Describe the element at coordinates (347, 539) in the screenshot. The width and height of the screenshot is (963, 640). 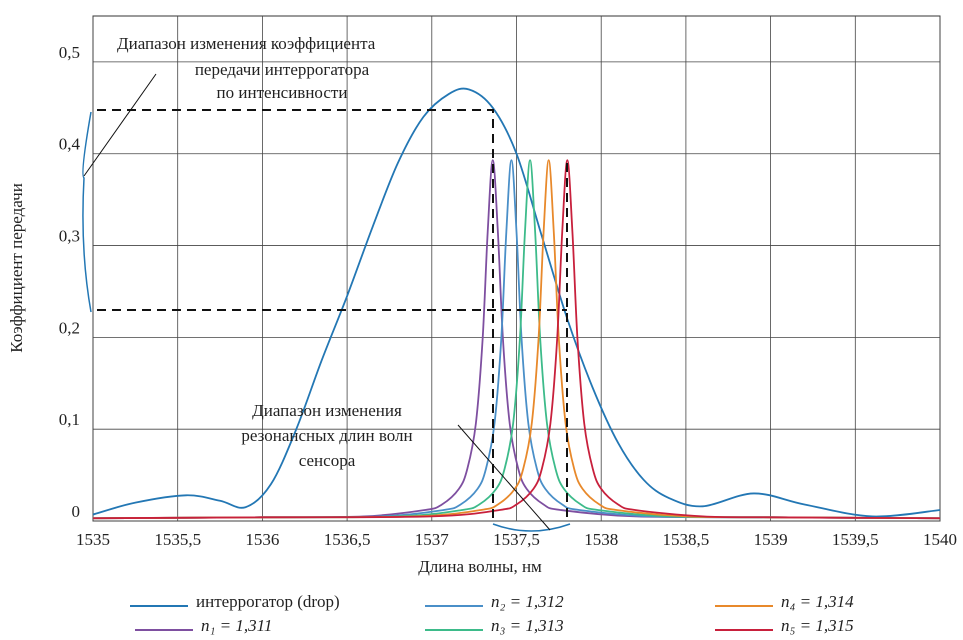
I see `x-tick-label: 1536,5` at that location.